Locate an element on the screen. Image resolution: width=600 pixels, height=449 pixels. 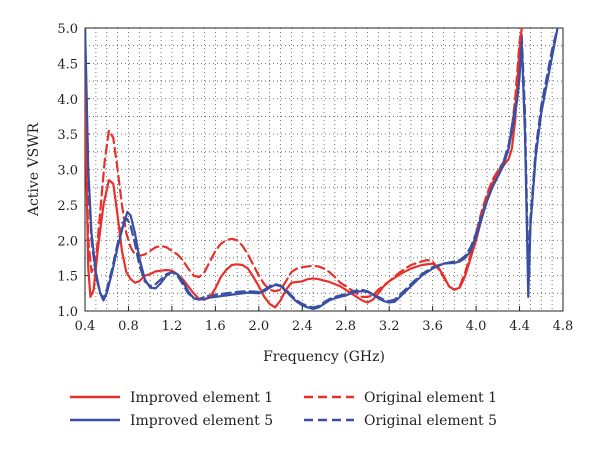
x-tick-label: 2.8 is located at coordinates (345, 326).